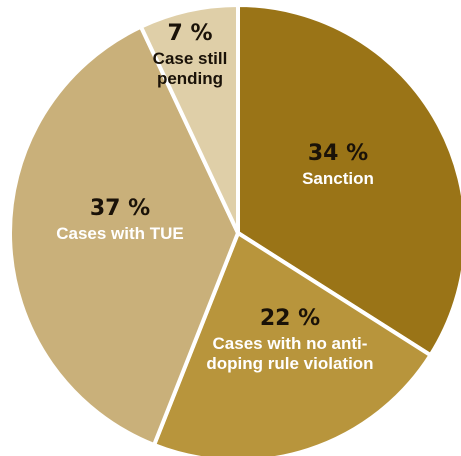  What do you see at coordinates (120, 233) in the screenshot?
I see `slice-category-label: Cases with TUE` at bounding box center [120, 233].